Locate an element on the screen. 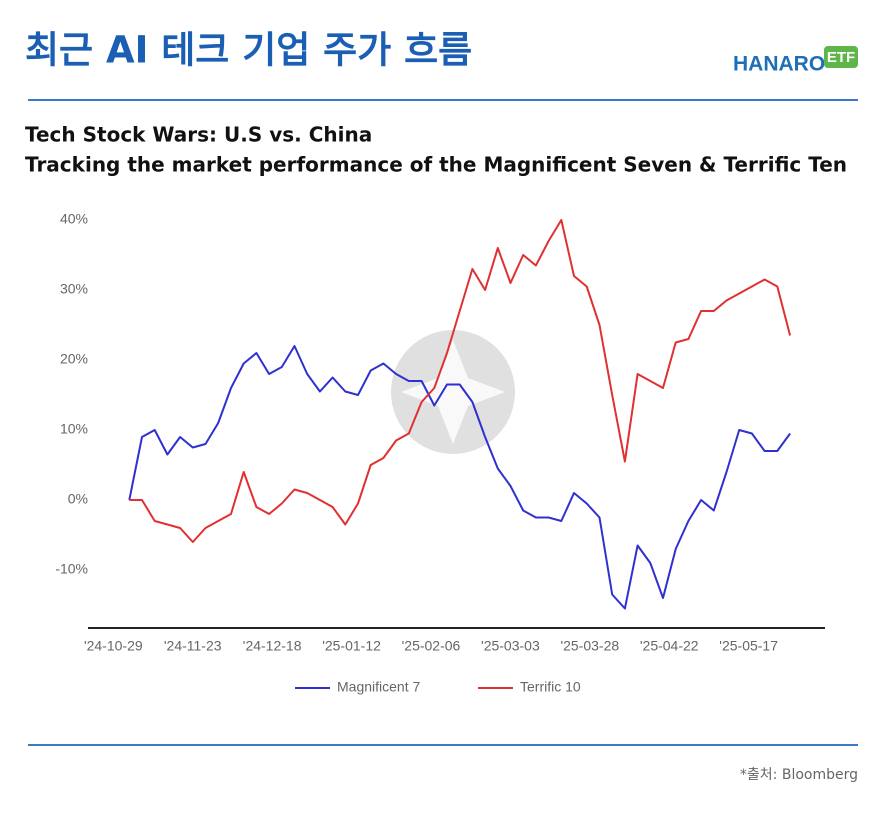 This screenshot has height=818, width=886. legend-label: Magnificent 7 is located at coordinates (378, 687).